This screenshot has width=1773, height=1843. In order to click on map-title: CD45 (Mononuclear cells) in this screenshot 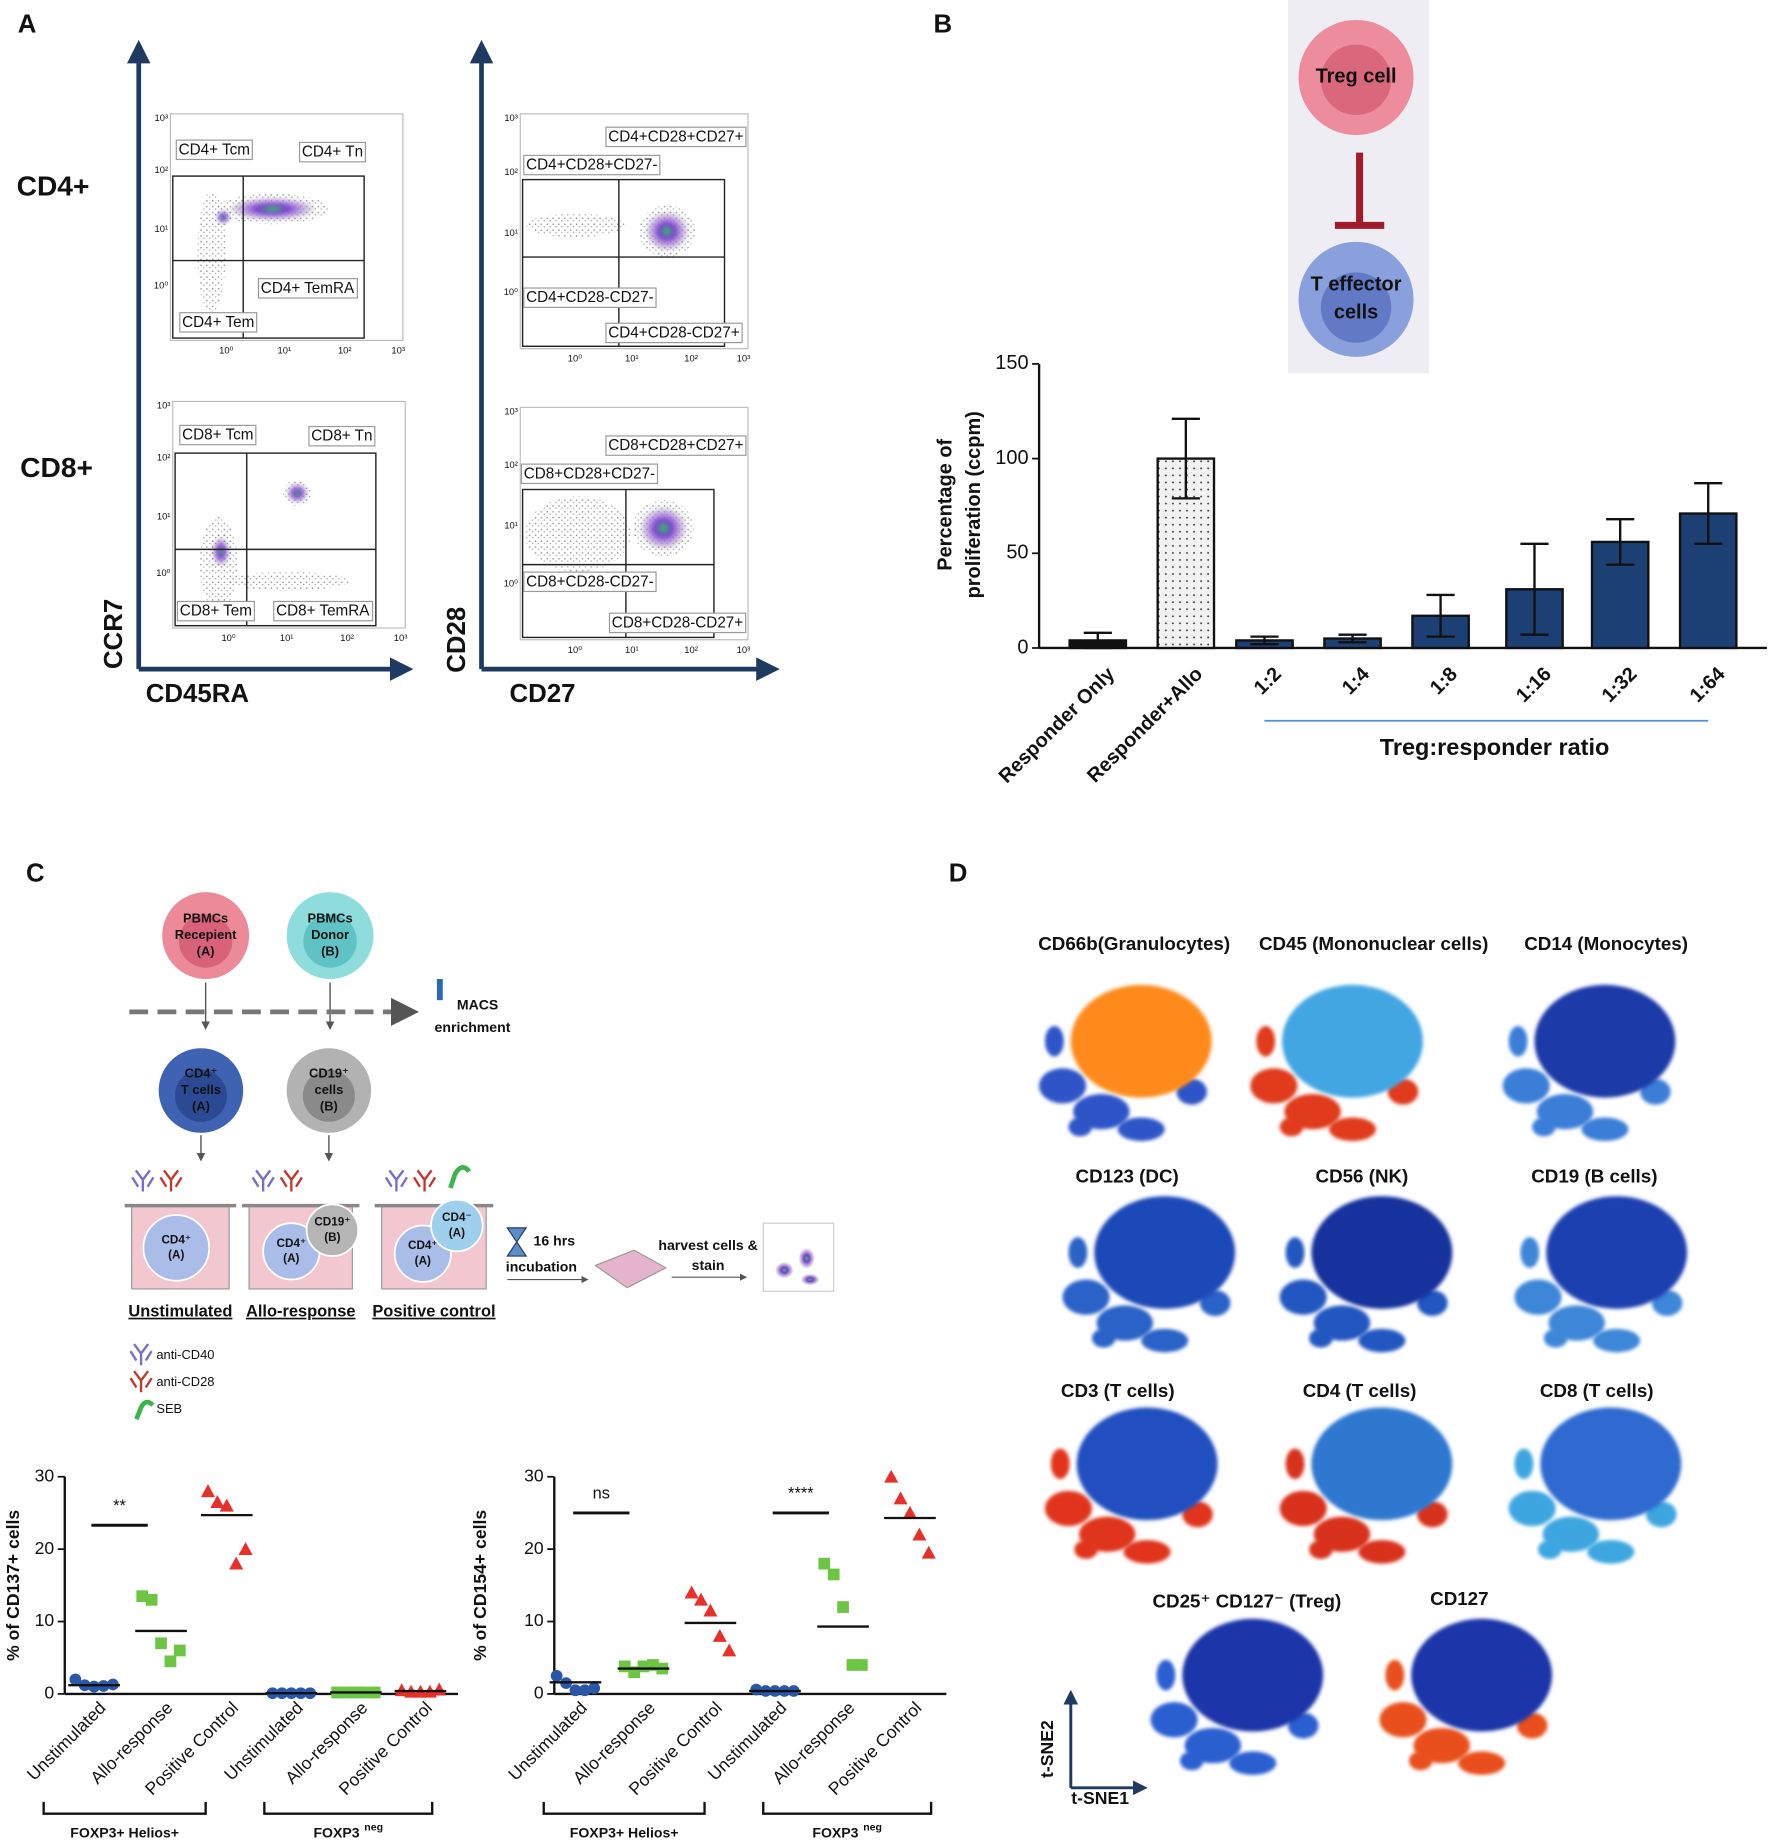, I will do `click(1373, 943)`.